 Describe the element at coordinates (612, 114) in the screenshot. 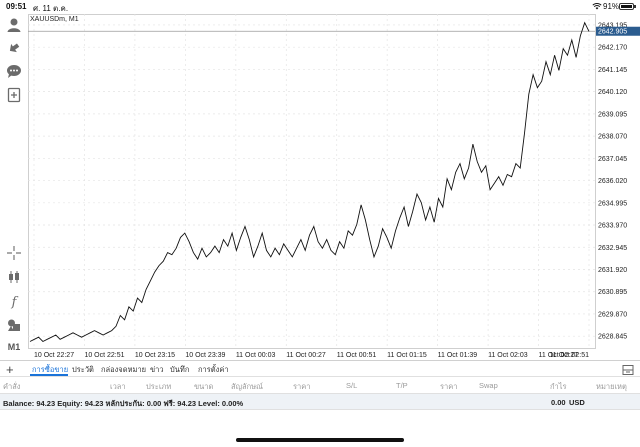

I see `price-axis-label: 2639.095` at that location.